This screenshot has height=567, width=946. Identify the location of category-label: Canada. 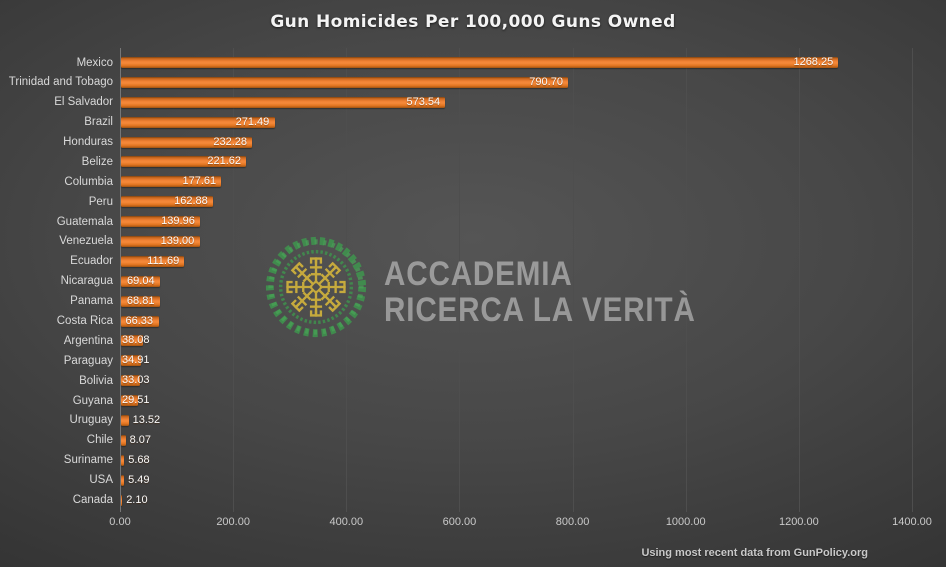
(92, 500).